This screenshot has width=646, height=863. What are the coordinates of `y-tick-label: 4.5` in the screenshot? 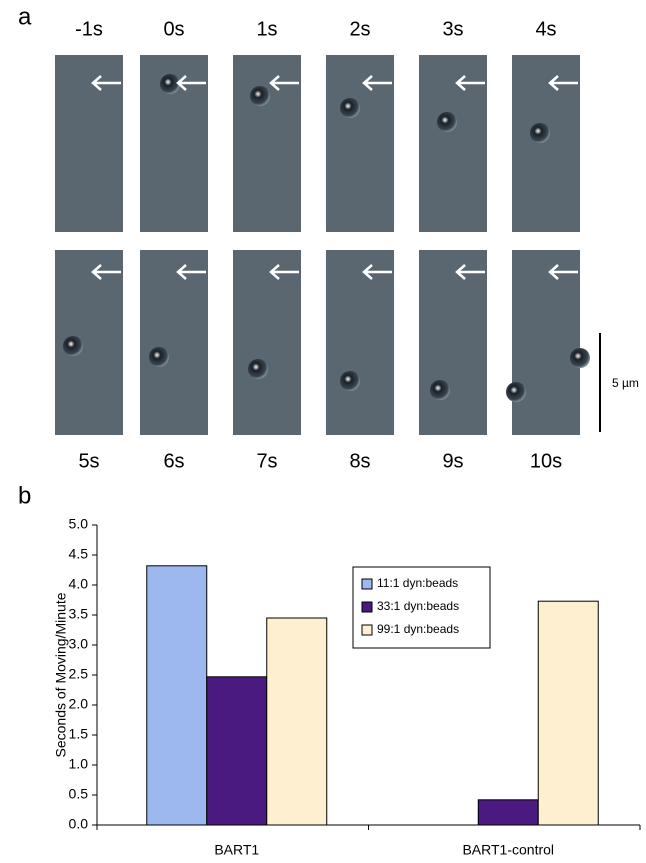 It's located at (79, 554).